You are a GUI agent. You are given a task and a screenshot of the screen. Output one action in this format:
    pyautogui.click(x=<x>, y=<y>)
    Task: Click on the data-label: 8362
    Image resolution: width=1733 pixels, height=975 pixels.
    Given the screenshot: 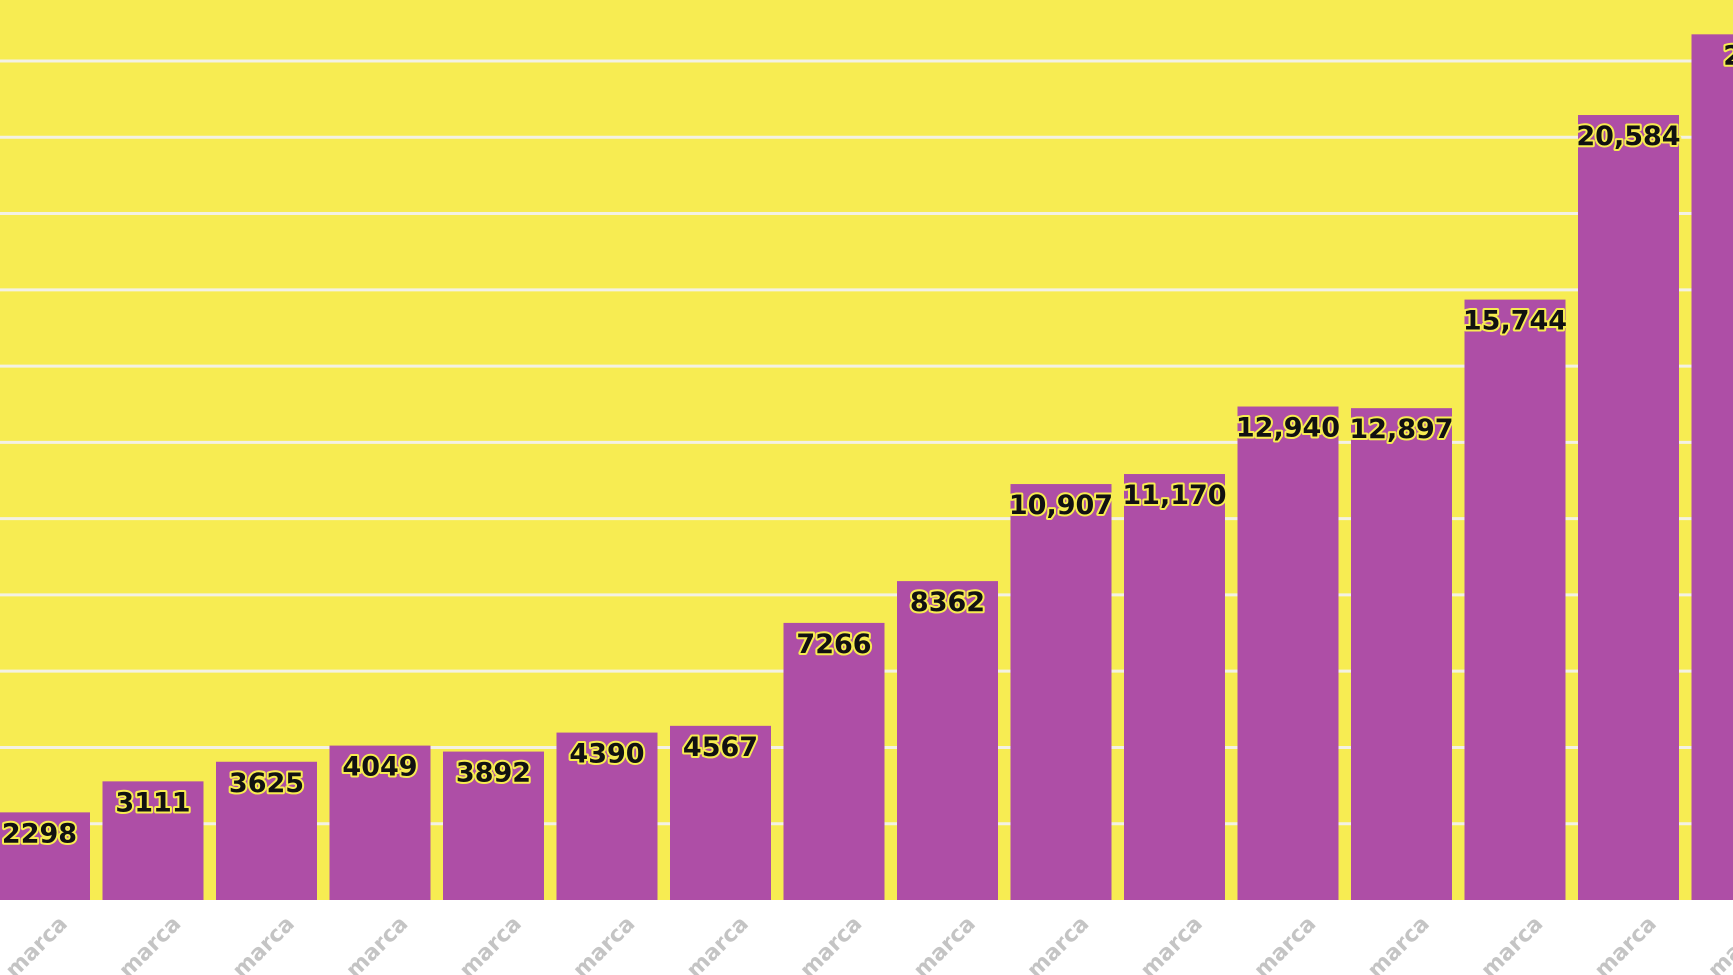 What is the action you would take?
    pyautogui.click(x=947, y=602)
    